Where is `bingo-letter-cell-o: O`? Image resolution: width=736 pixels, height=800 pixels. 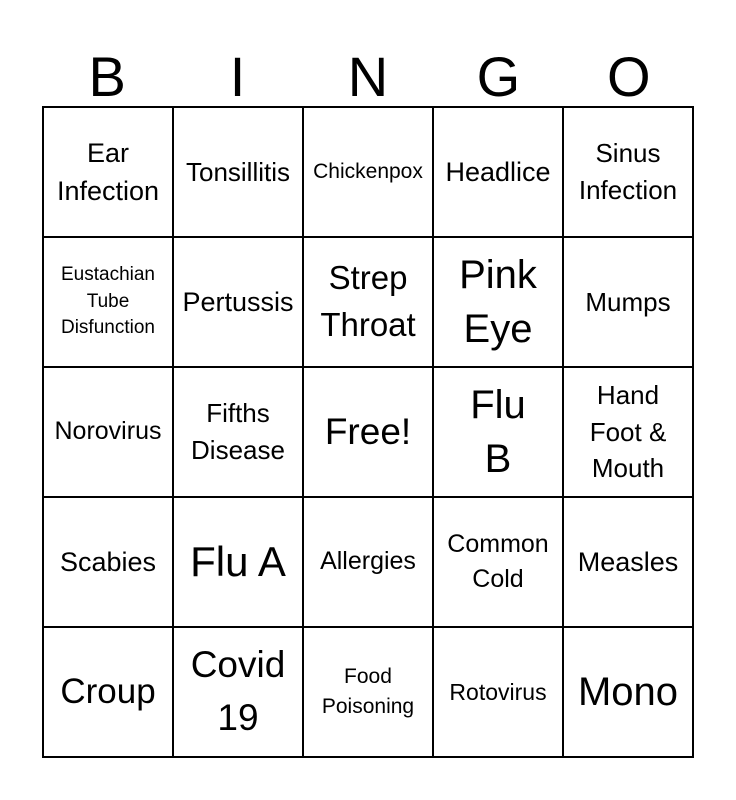
bingo-letter-cell-o: O is located at coordinates (629, 77).